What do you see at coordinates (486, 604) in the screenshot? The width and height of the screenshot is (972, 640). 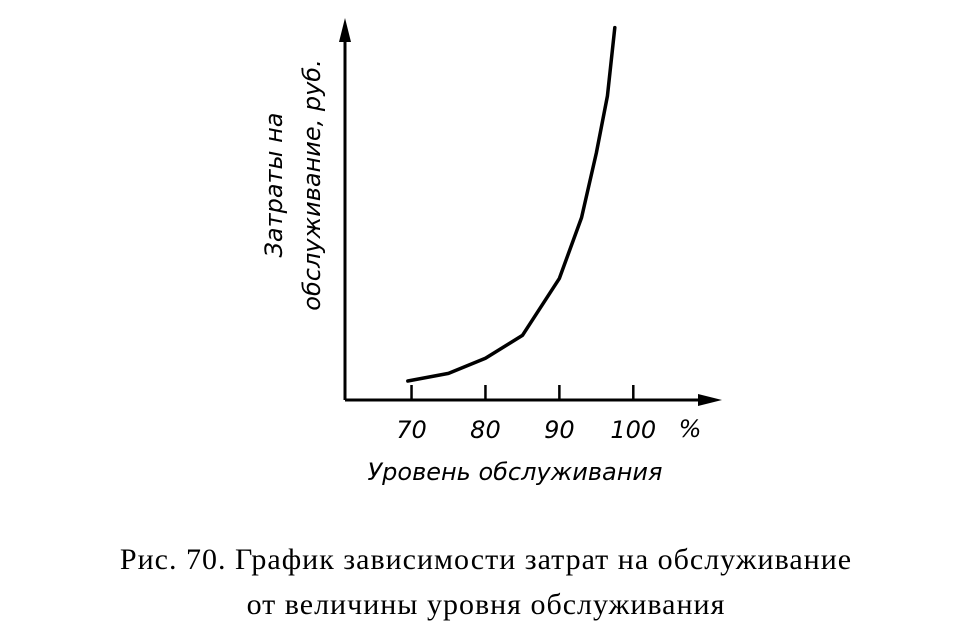 I see `caption-line: от величины уровня обслуживания` at bounding box center [486, 604].